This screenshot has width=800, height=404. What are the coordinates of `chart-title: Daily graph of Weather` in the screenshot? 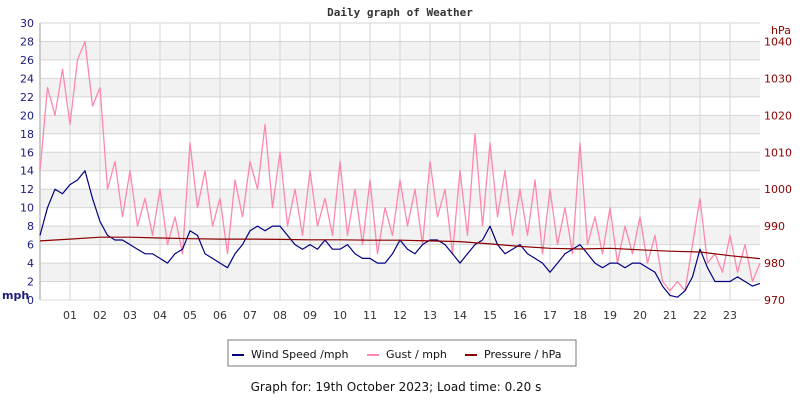 It's located at (400, 12).